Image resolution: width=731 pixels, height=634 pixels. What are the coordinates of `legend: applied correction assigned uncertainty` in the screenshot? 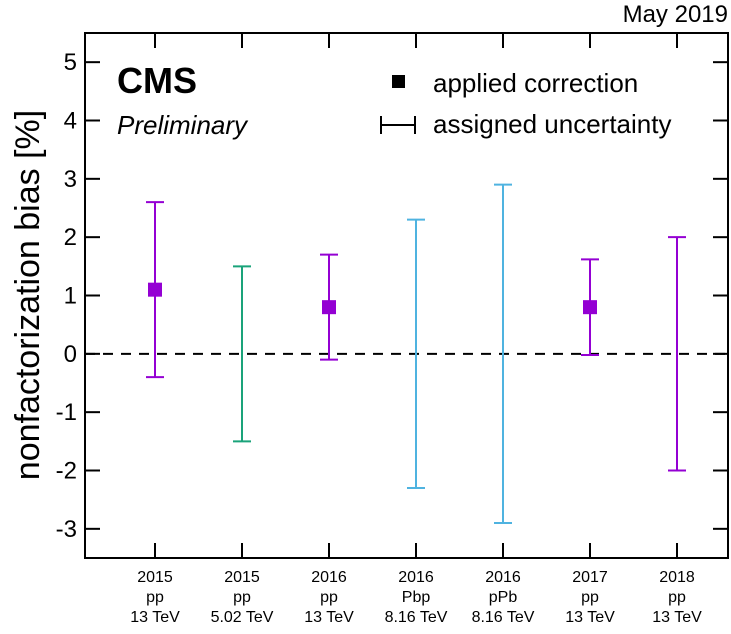 It's located at (525, 103).